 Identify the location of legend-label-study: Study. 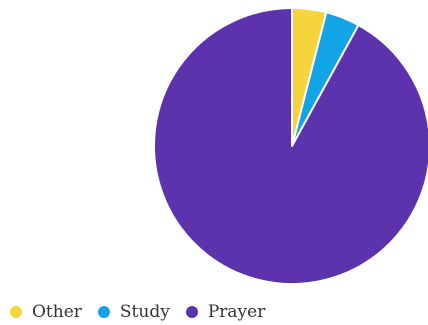
(144, 312).